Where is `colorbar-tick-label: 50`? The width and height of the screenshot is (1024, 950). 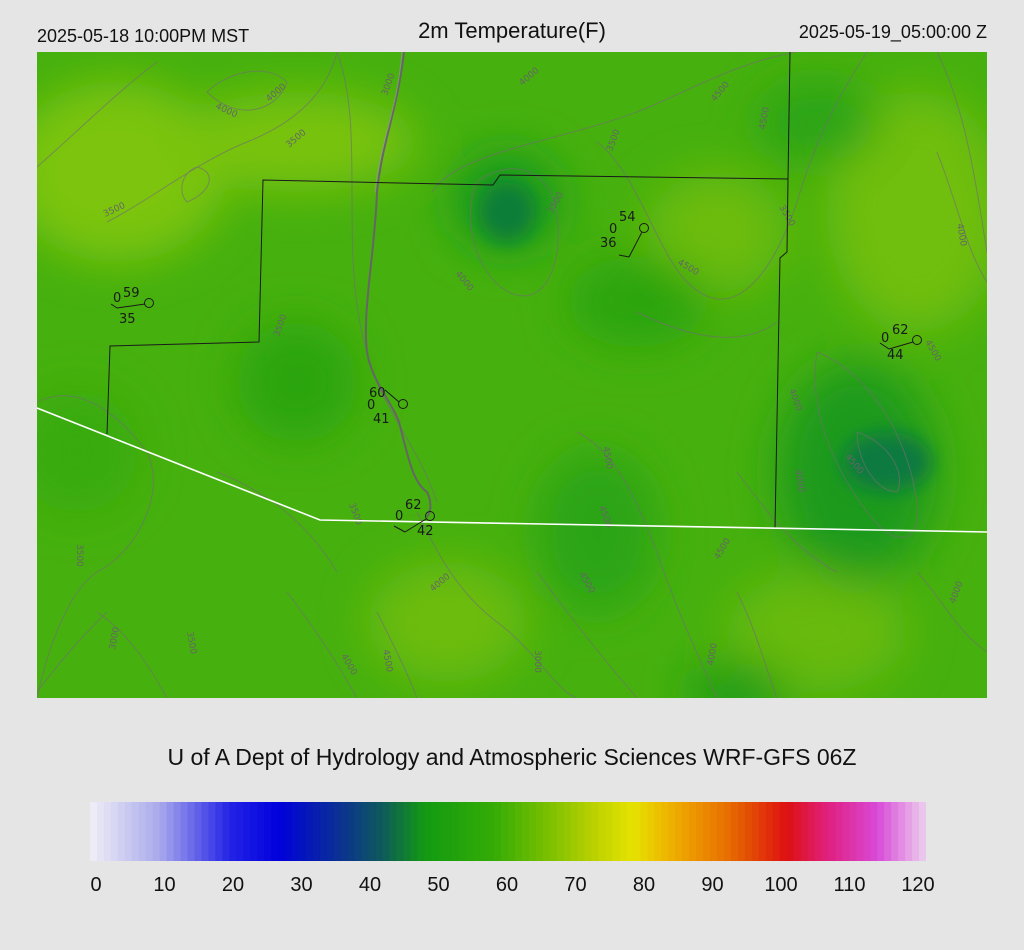 colorbar-tick-label: 50 is located at coordinates (438, 885).